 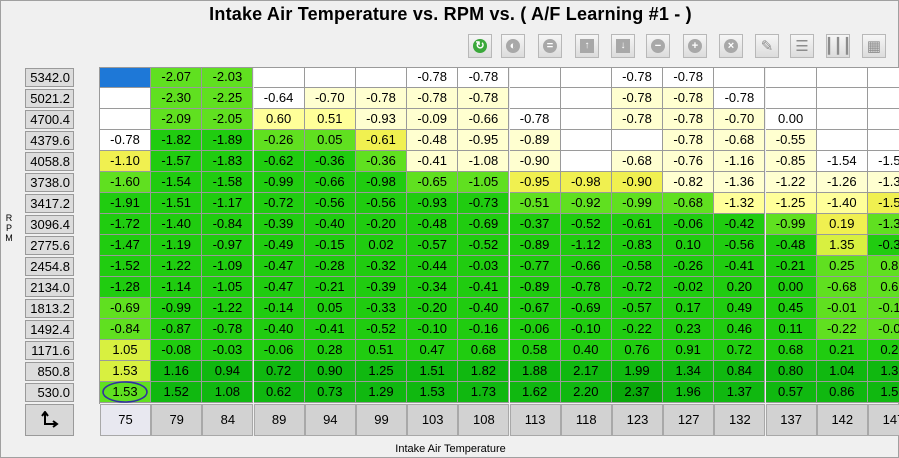 What do you see at coordinates (883, 308) in the screenshot?
I see `map-cell: -0.12` at bounding box center [883, 308].